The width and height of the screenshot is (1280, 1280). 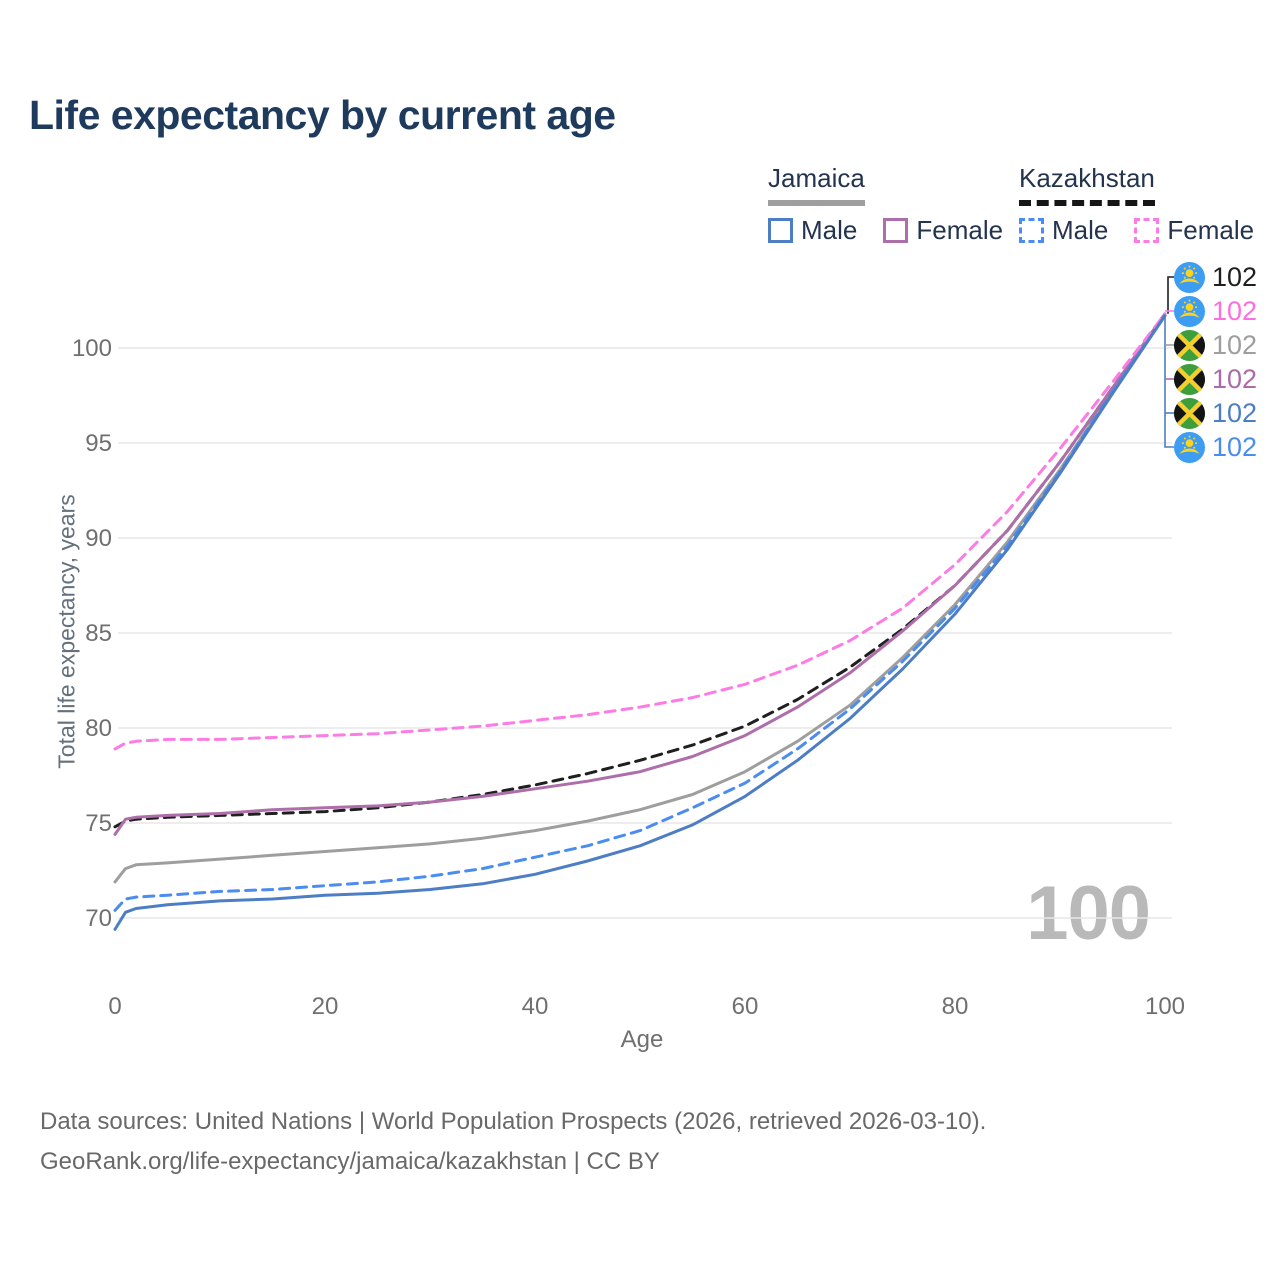 What do you see at coordinates (115, 1006) in the screenshot?
I see `x-tick-0: 0` at bounding box center [115, 1006].